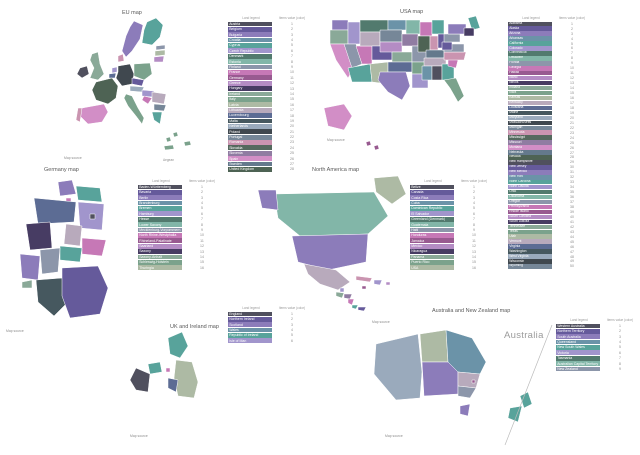  I want to click on legend-value: 28, so click(572, 157).